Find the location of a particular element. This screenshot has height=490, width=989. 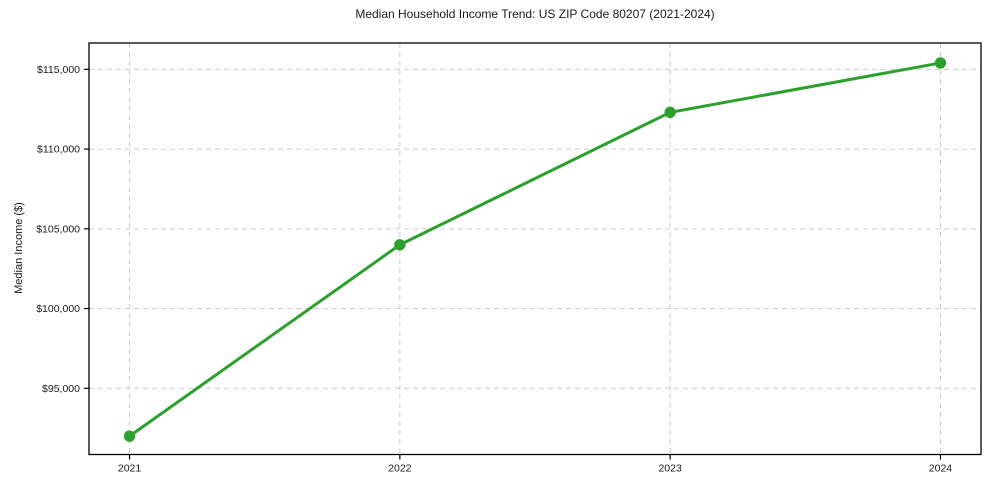

x-tick-label: 2021 is located at coordinates (130, 469).